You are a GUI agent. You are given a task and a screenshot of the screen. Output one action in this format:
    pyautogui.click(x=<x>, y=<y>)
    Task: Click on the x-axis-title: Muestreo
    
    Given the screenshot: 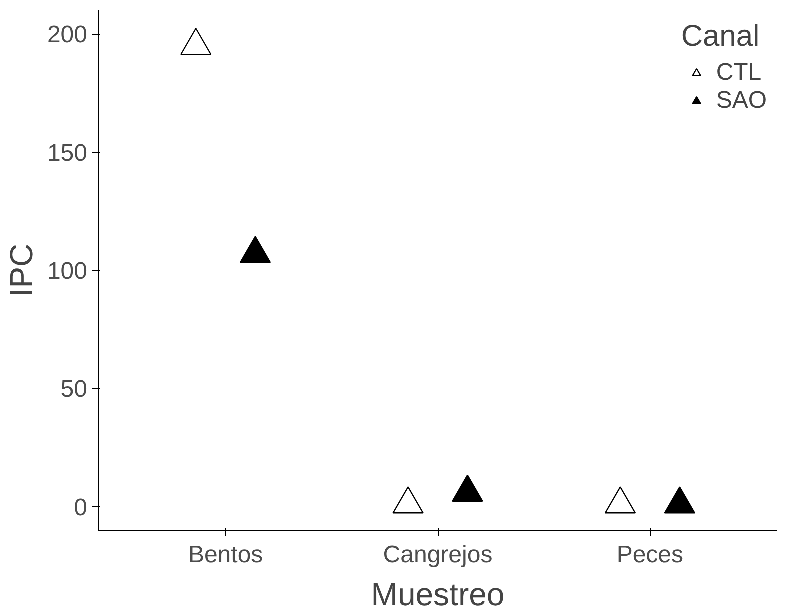 What is the action you would take?
    pyautogui.click(x=438, y=594)
    